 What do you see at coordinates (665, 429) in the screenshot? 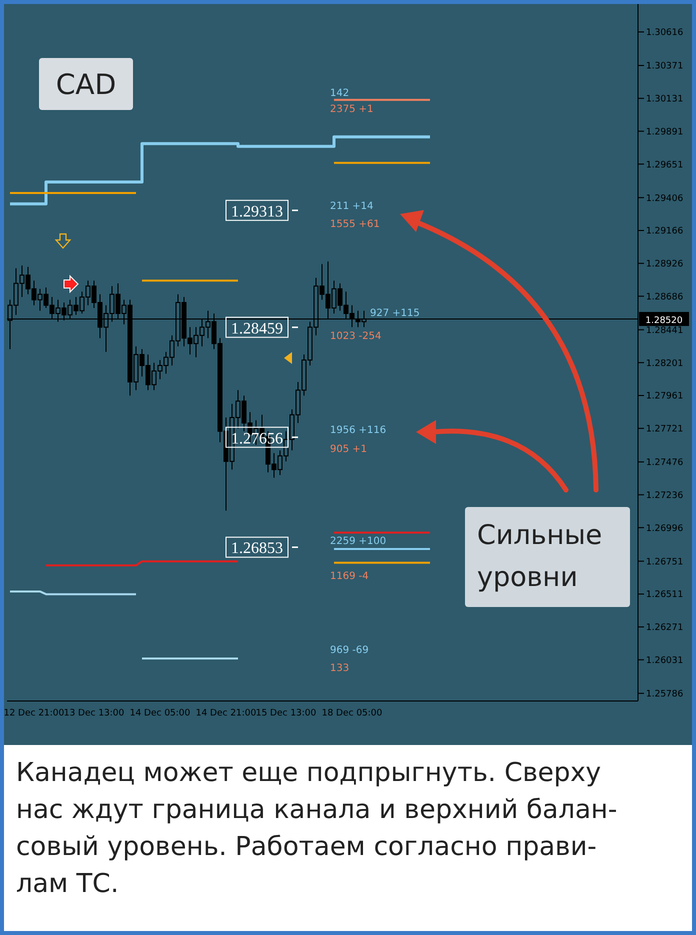
I see `y-tick-label: 1.27721` at bounding box center [665, 429].